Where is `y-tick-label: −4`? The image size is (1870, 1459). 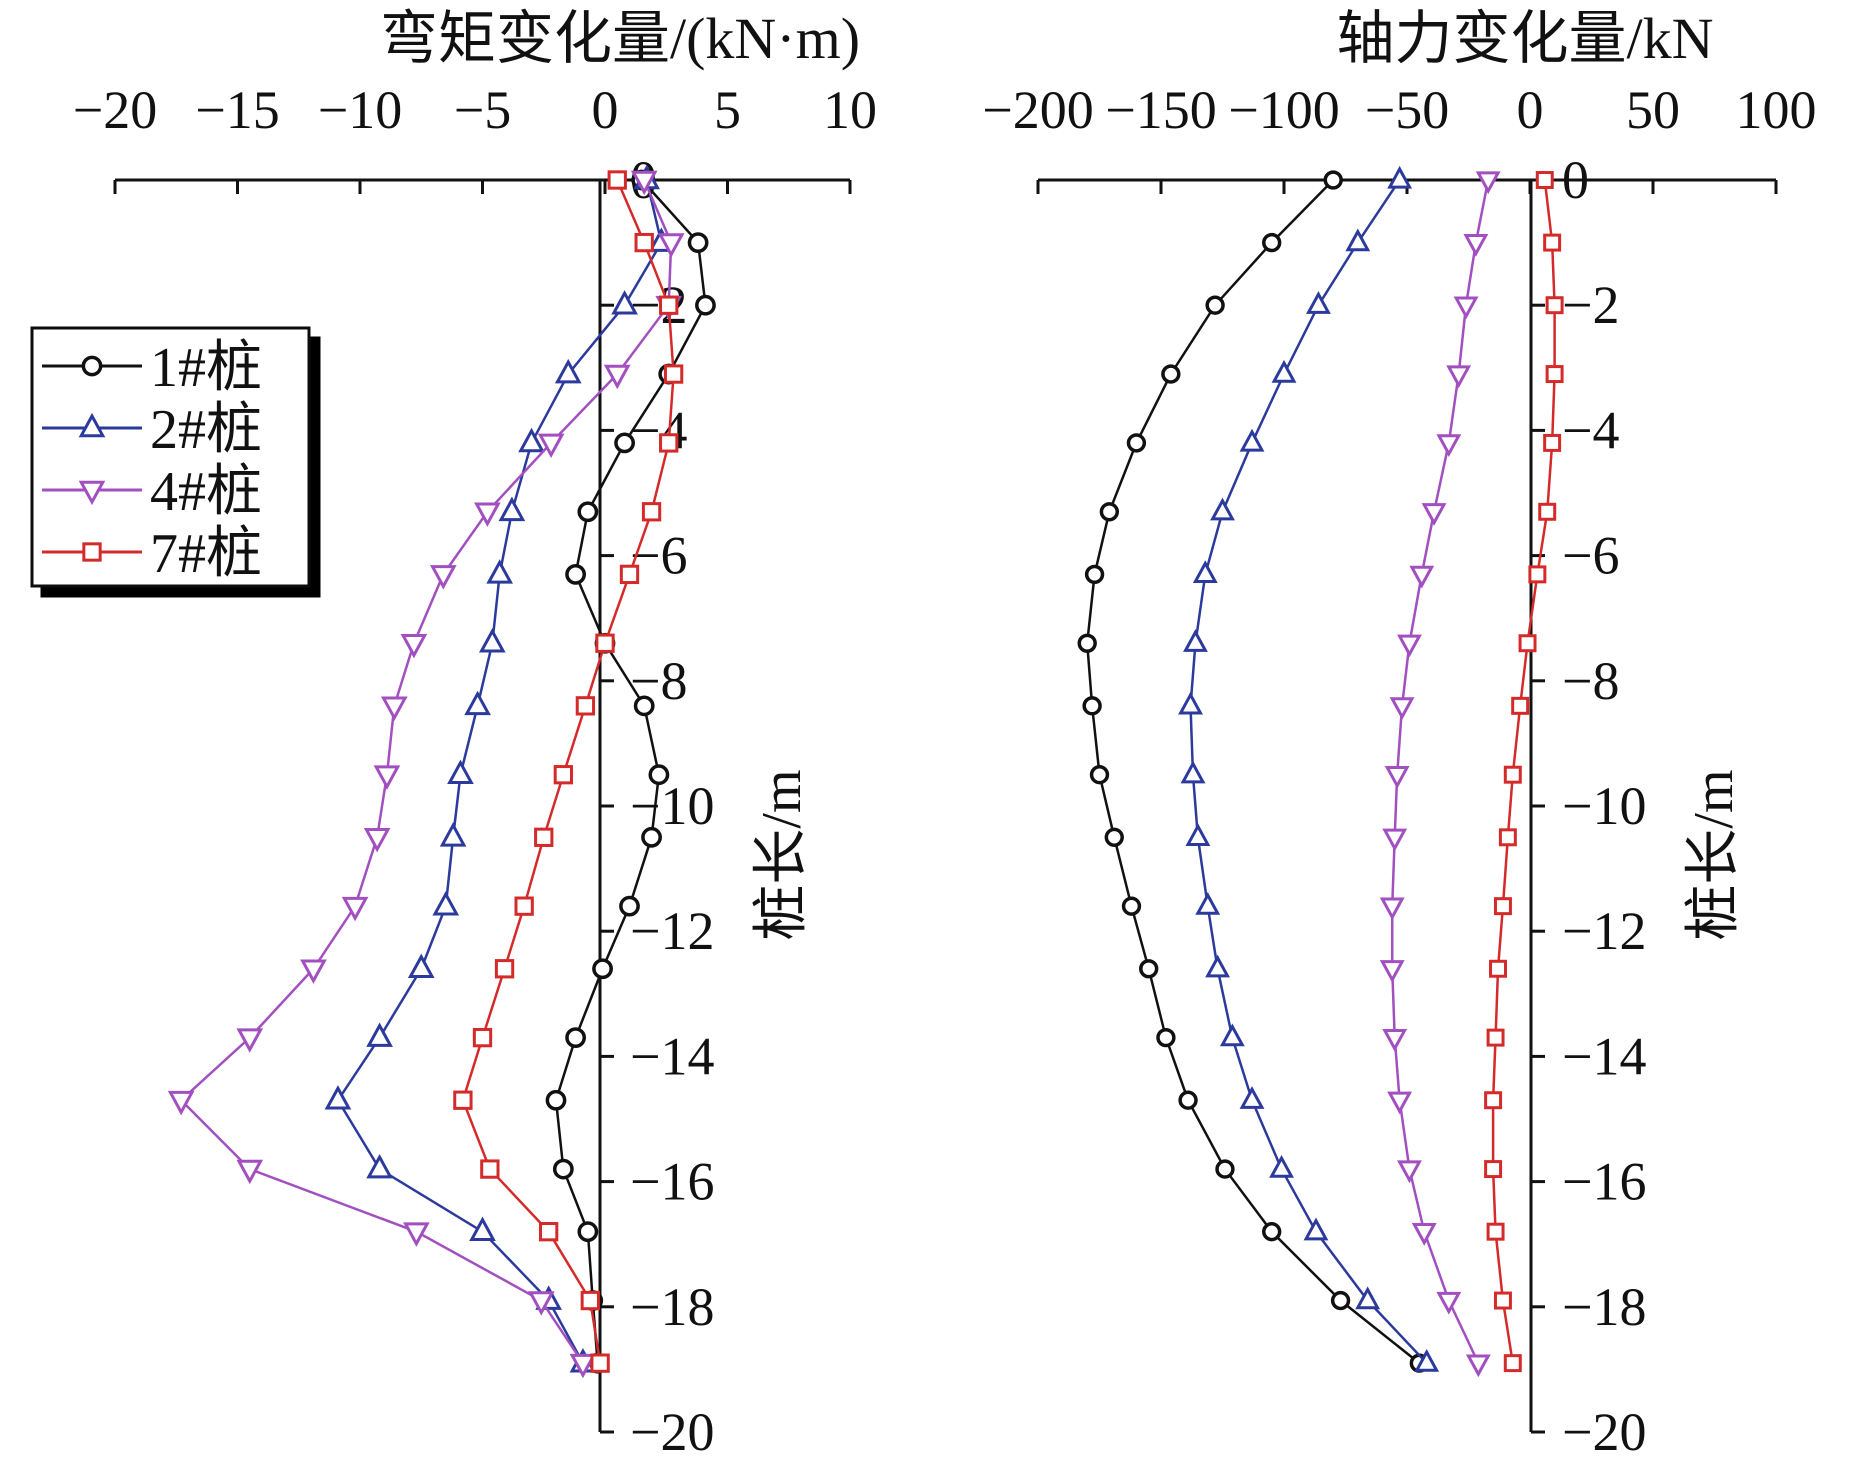
y-tick-label: −4 is located at coordinates (658, 430).